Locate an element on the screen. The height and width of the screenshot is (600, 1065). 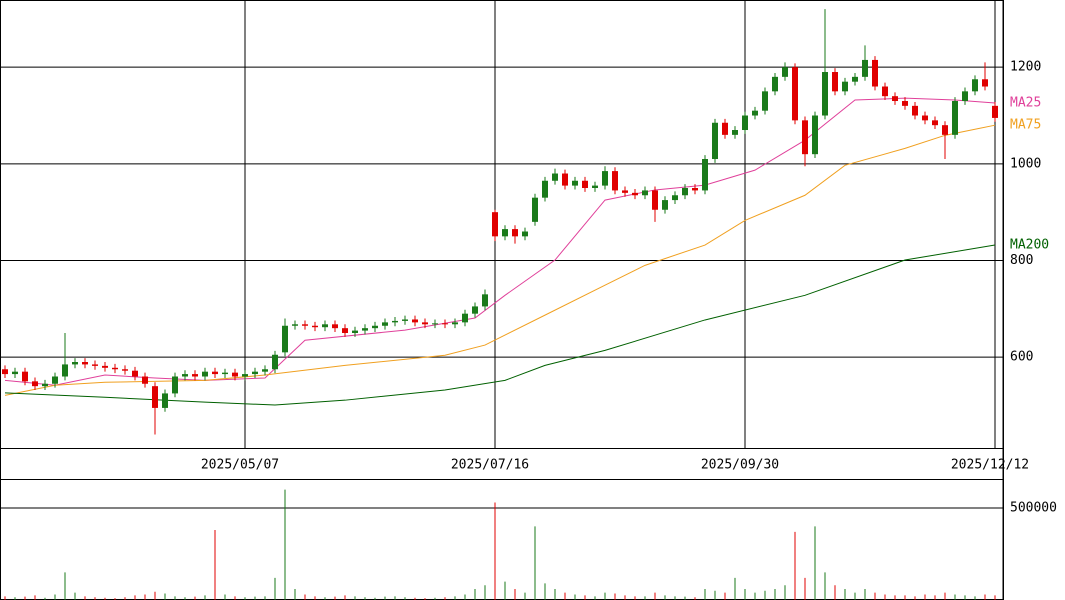
legend-label: MA75 is located at coordinates (1025, 125).